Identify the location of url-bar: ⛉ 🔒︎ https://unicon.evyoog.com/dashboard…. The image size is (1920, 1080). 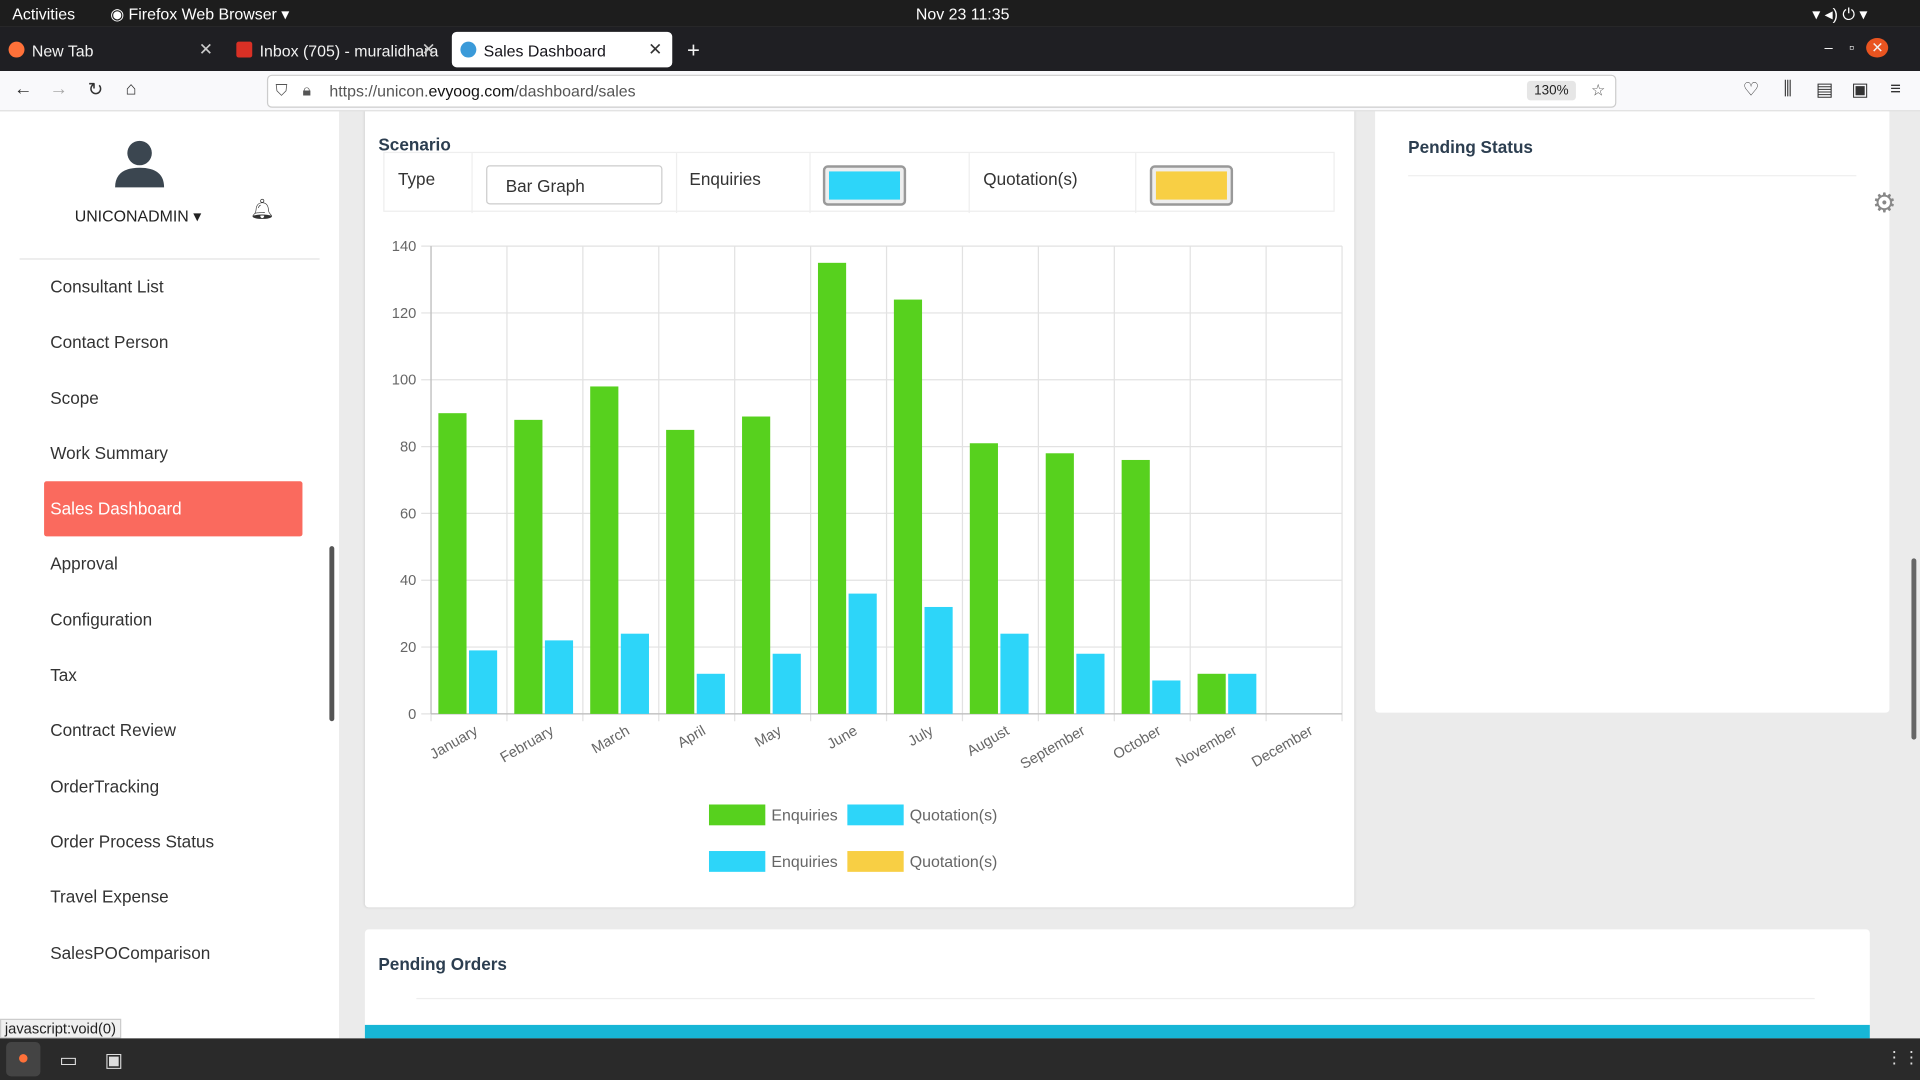
(941, 91).